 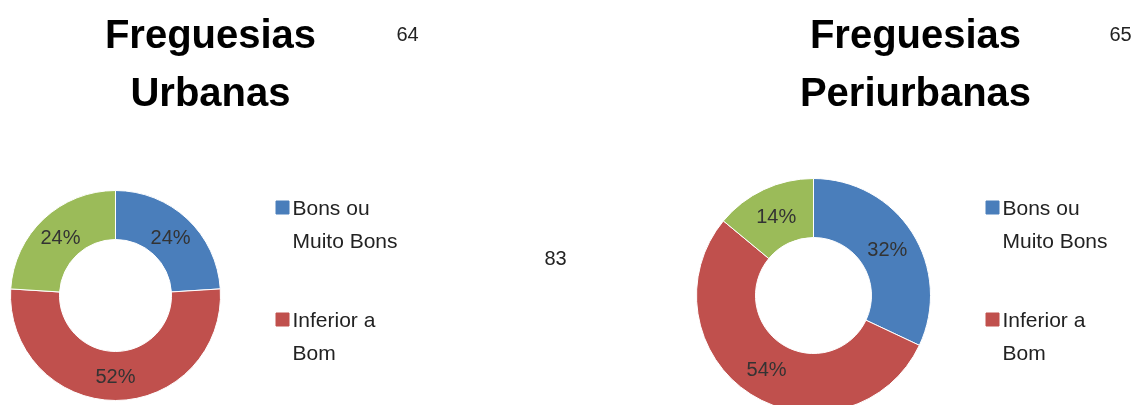 What do you see at coordinates (766, 369) in the screenshot?
I see `data-label: 54%` at bounding box center [766, 369].